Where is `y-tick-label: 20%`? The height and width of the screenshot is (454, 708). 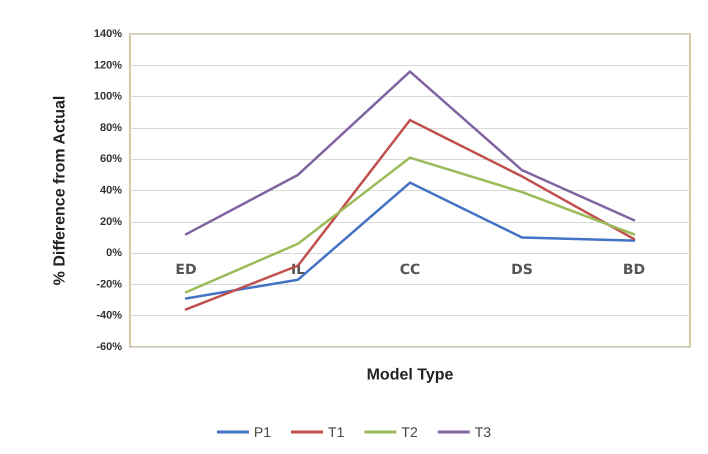
y-tick-label: 20% is located at coordinates (111, 222).